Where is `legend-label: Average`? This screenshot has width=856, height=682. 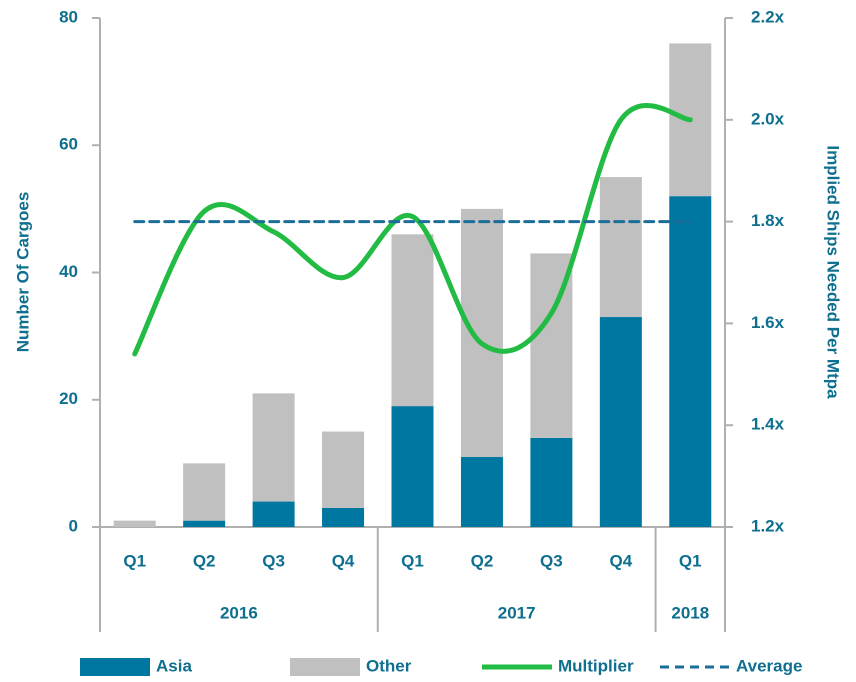
legend-label: Average is located at coordinates (769, 665).